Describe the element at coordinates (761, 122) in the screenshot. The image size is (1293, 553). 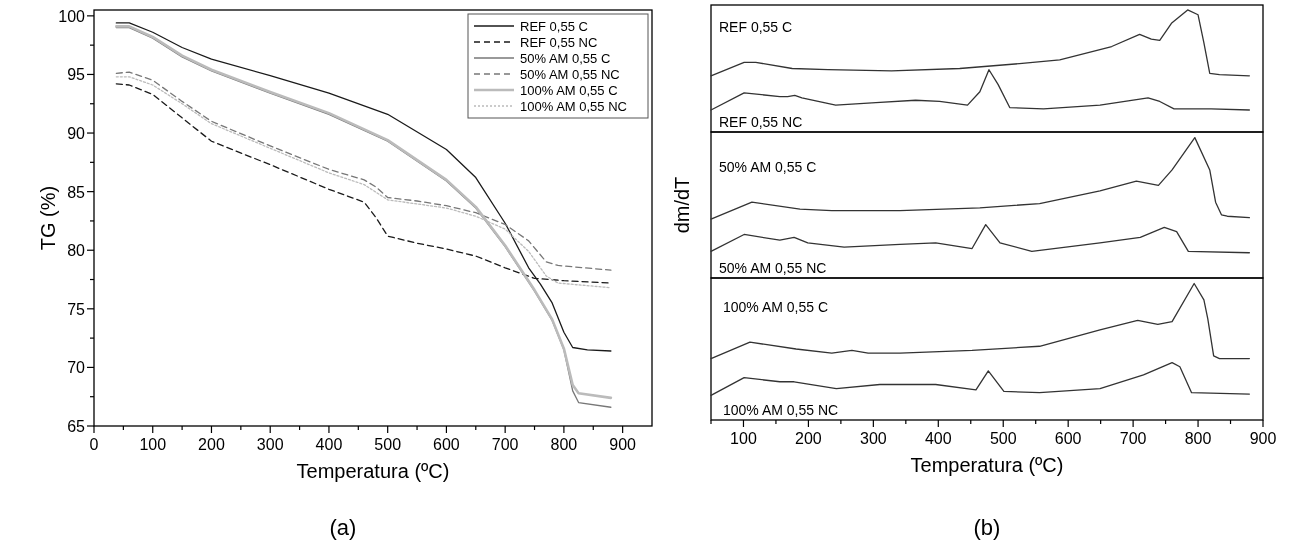
I see `series-label: REF 0,55 NC` at that location.